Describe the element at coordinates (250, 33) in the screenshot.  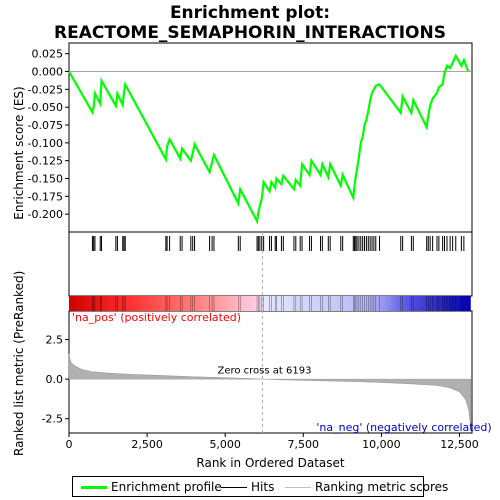
I see `chart-title-line-2: REACTOME_SEMAPHORIN_INTERACTIONS` at that location.